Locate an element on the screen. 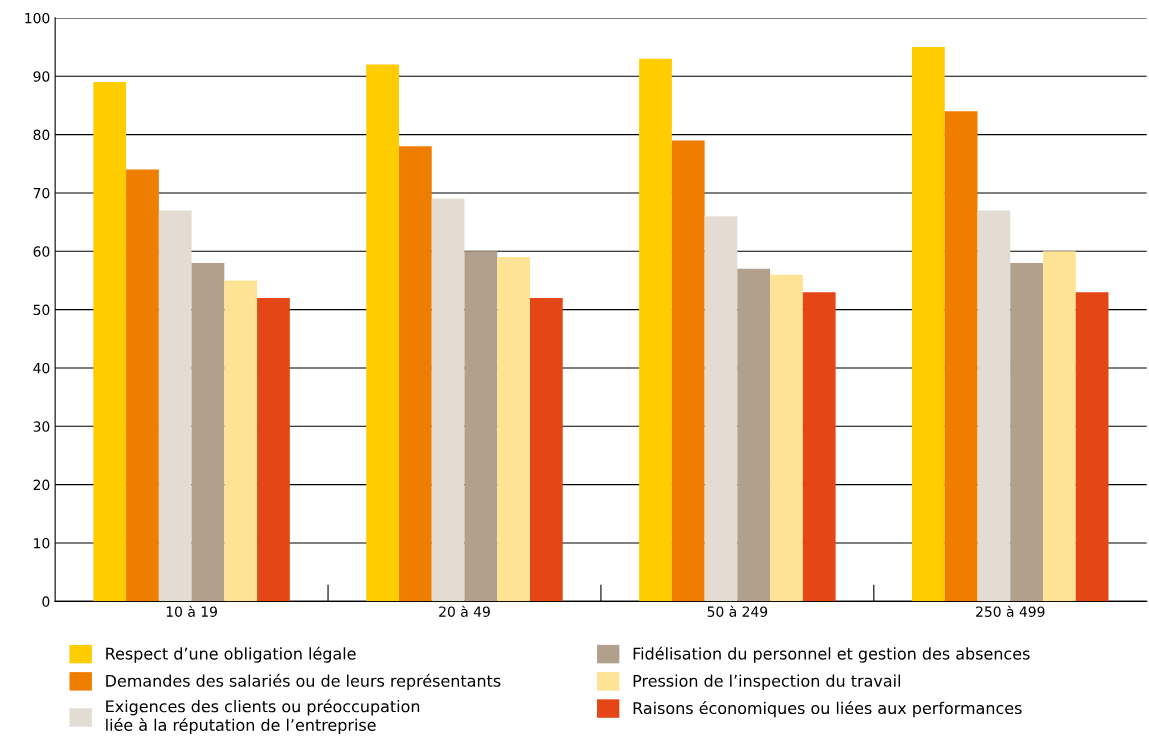  y-tick-label: 40 is located at coordinates (41, 368).